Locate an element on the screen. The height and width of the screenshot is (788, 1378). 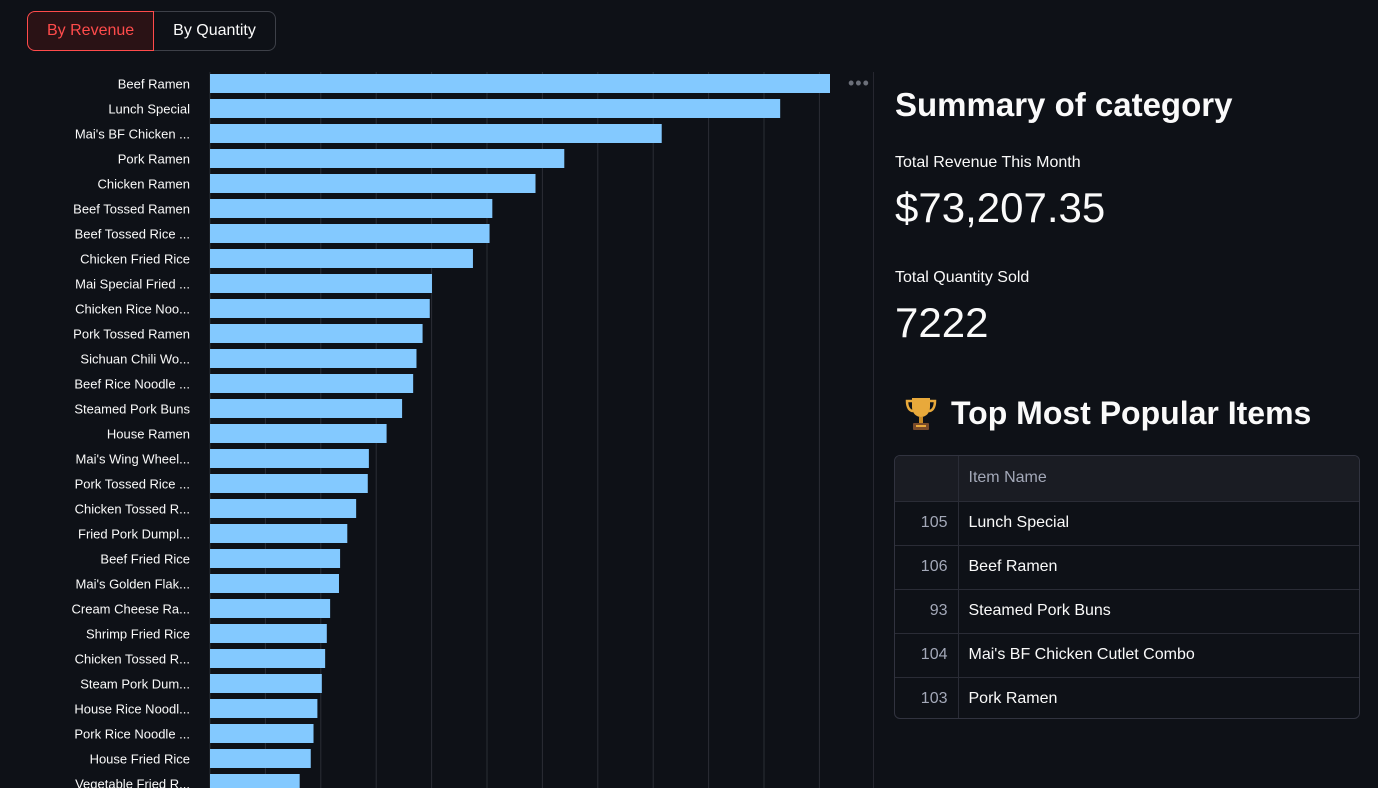
item-name-cell: Steamed Pork Buns is located at coordinates (1158, 611).